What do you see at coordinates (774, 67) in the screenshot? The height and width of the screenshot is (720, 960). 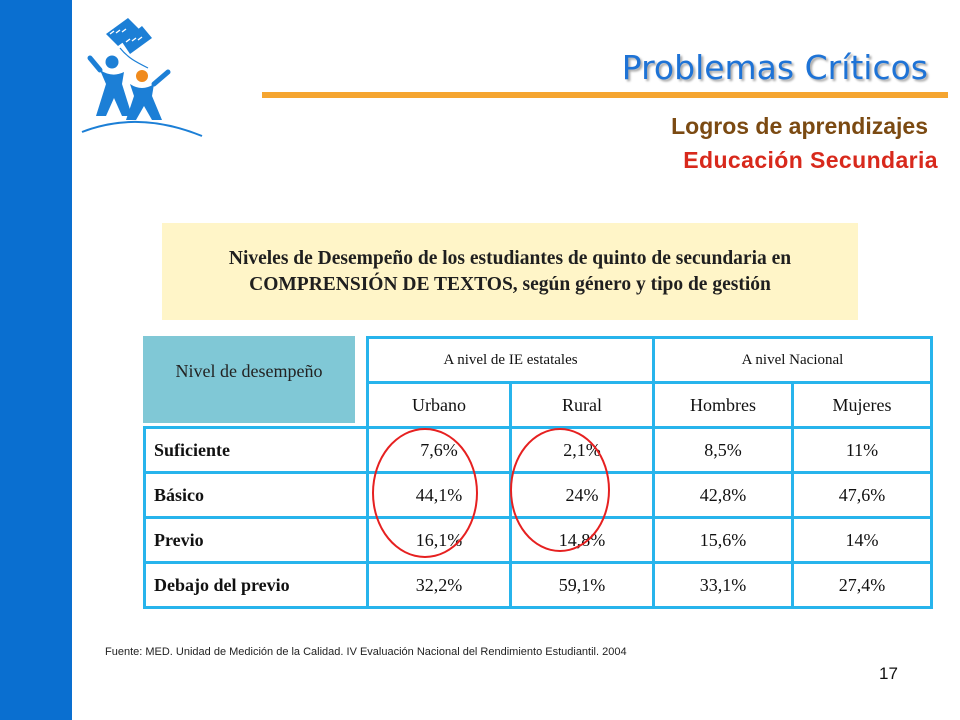 I see `slide-title: Problemas Críticos` at bounding box center [774, 67].